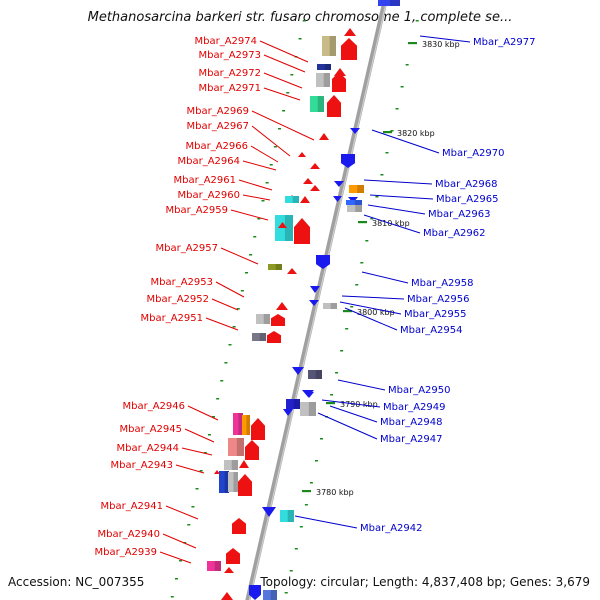  Describe the element at coordinates (141, 465) in the screenshot. I see `gene-label-left: Mbar_A2943` at that location.